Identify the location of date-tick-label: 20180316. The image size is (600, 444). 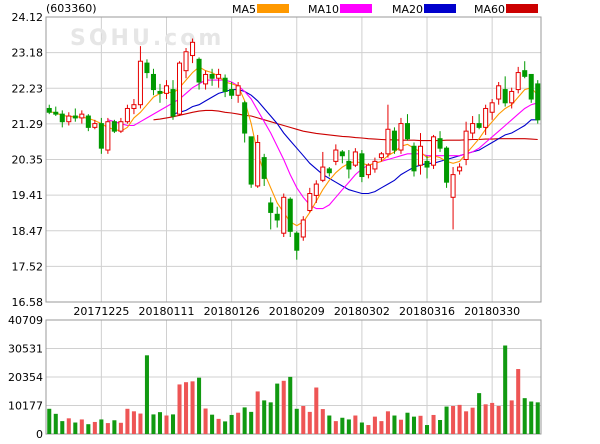
(427, 311).